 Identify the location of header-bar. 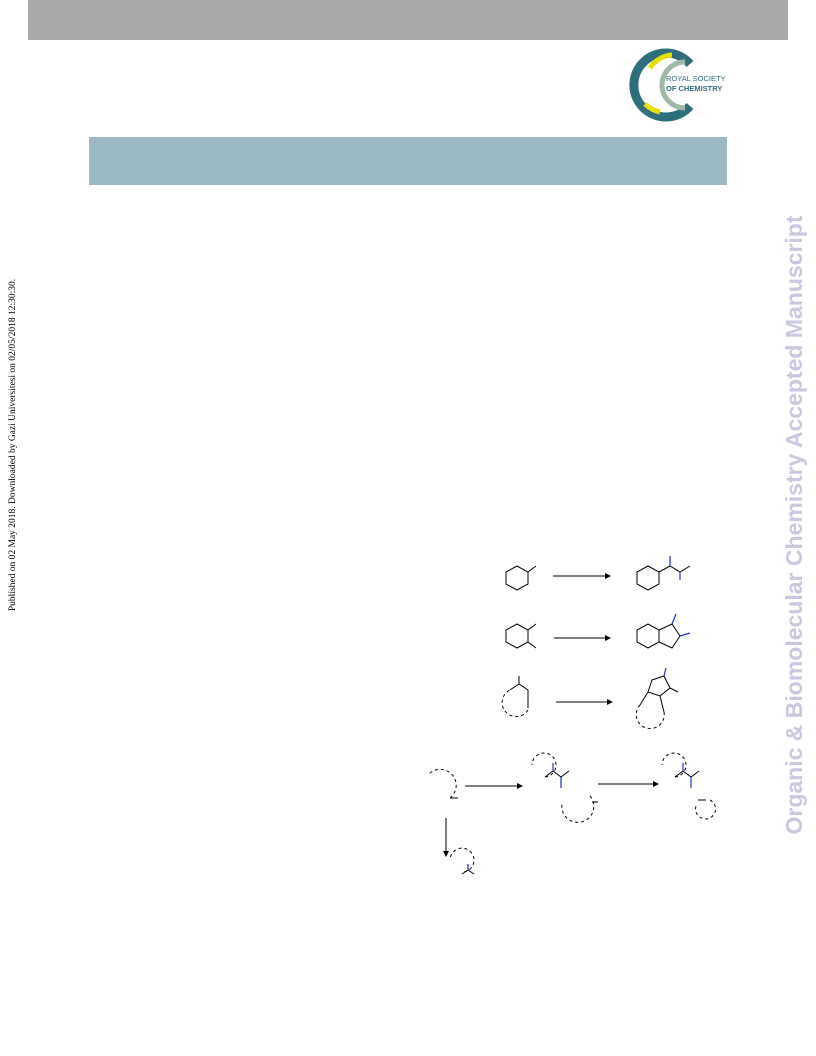
(408, 20).